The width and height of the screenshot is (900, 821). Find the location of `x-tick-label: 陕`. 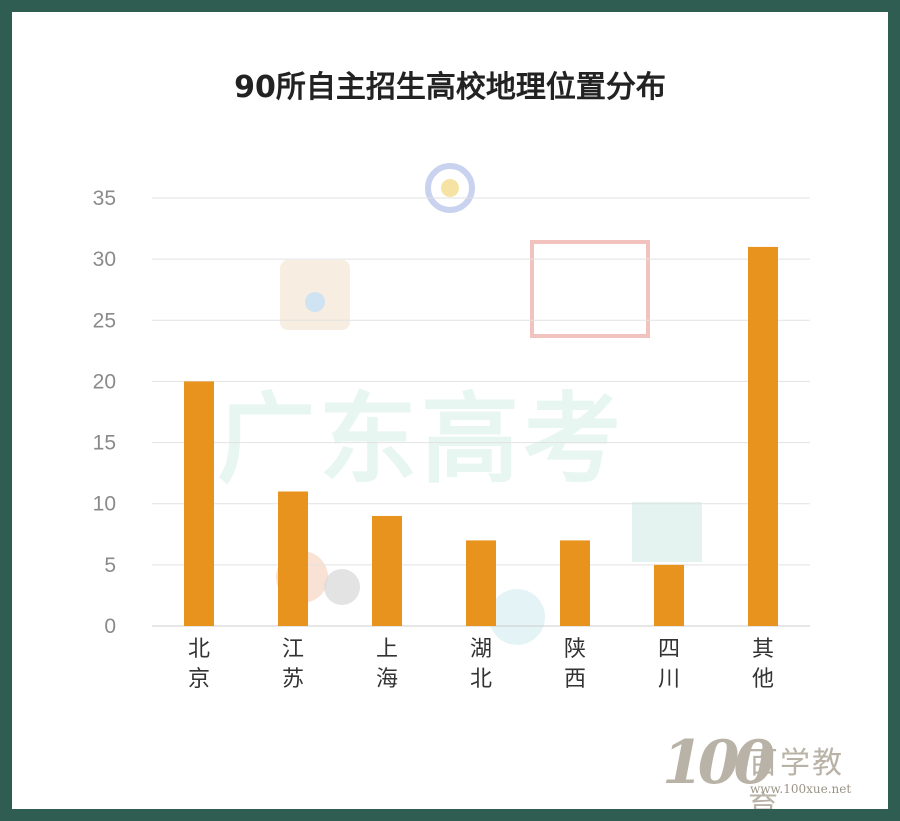

x-tick-label: 陕 is located at coordinates (575, 649).